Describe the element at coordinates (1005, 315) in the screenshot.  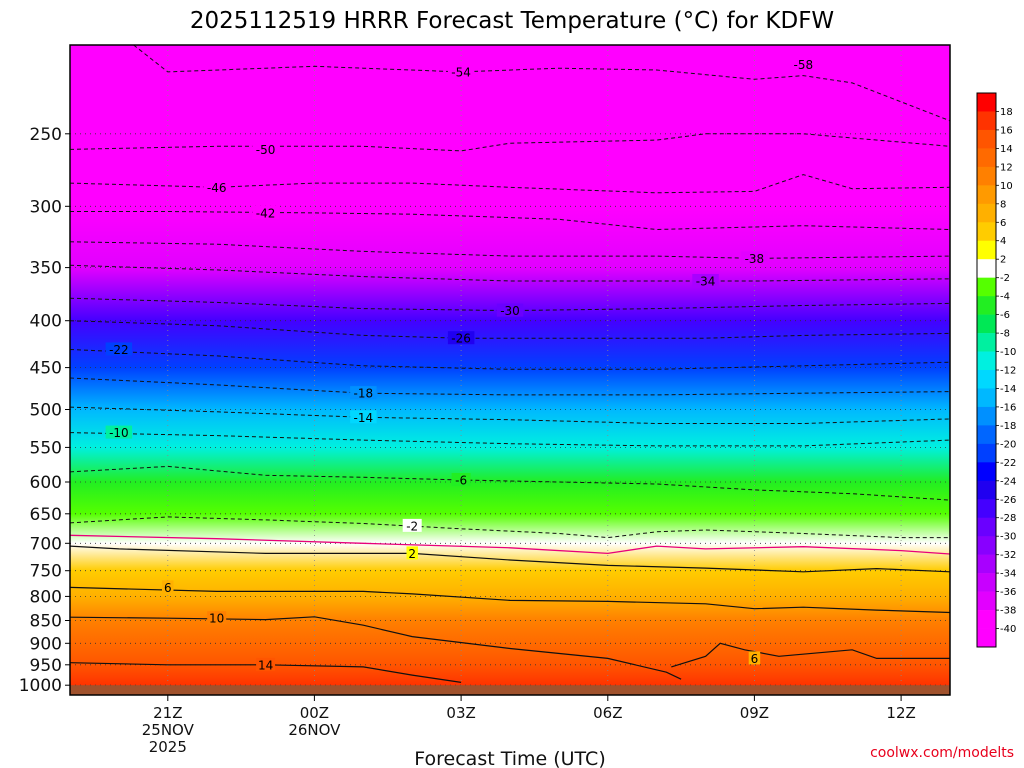
I see `colorbar-label: -6` at that location.